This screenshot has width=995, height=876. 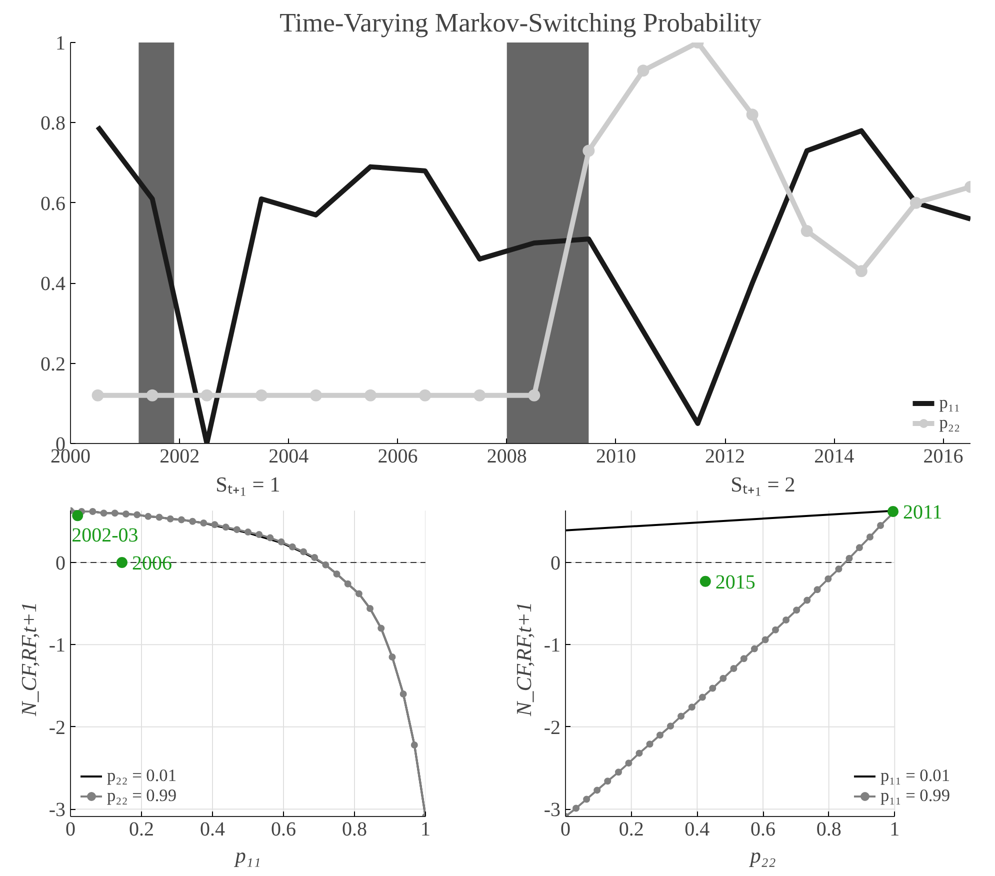 I want to click on annotation: 2011, so click(x=922, y=512).